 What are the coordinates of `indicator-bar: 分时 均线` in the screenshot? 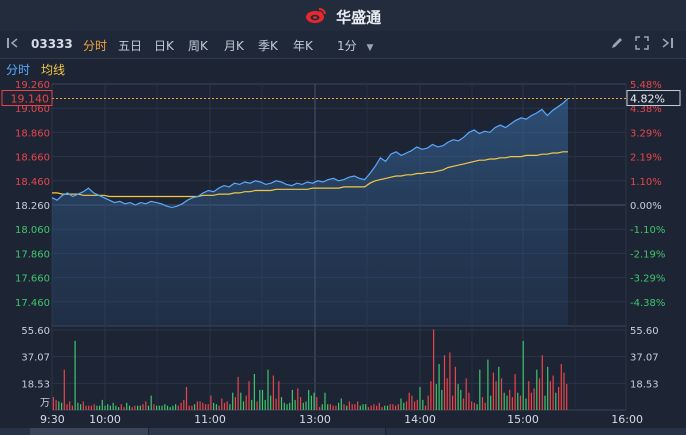 It's located at (343, 69).